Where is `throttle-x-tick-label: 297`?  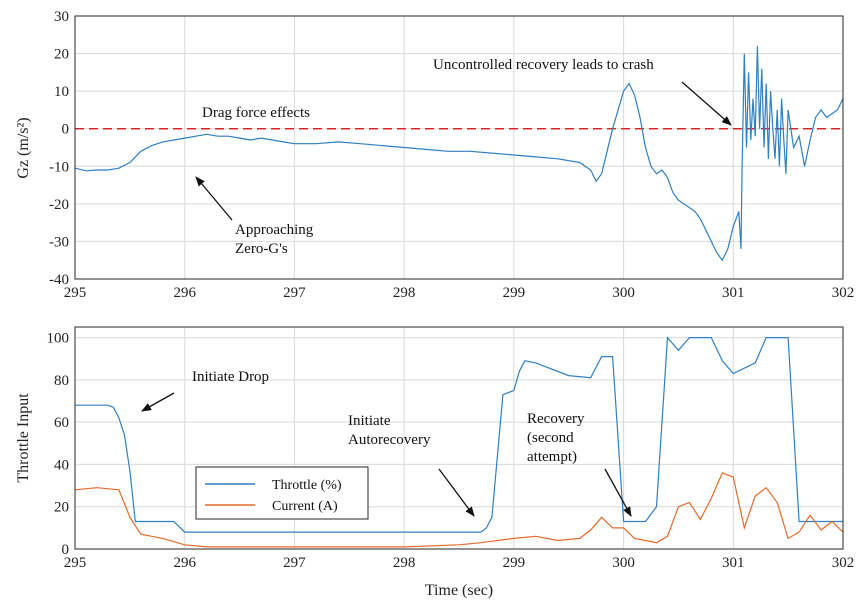 throttle-x-tick-label: 297 is located at coordinates (294, 563).